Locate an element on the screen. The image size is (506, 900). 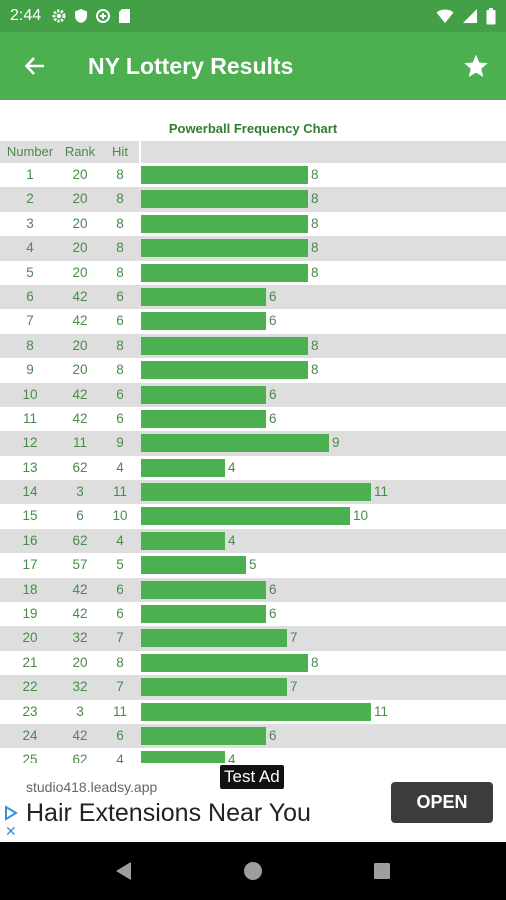
header-hit: Hit is located at coordinates (120, 151).